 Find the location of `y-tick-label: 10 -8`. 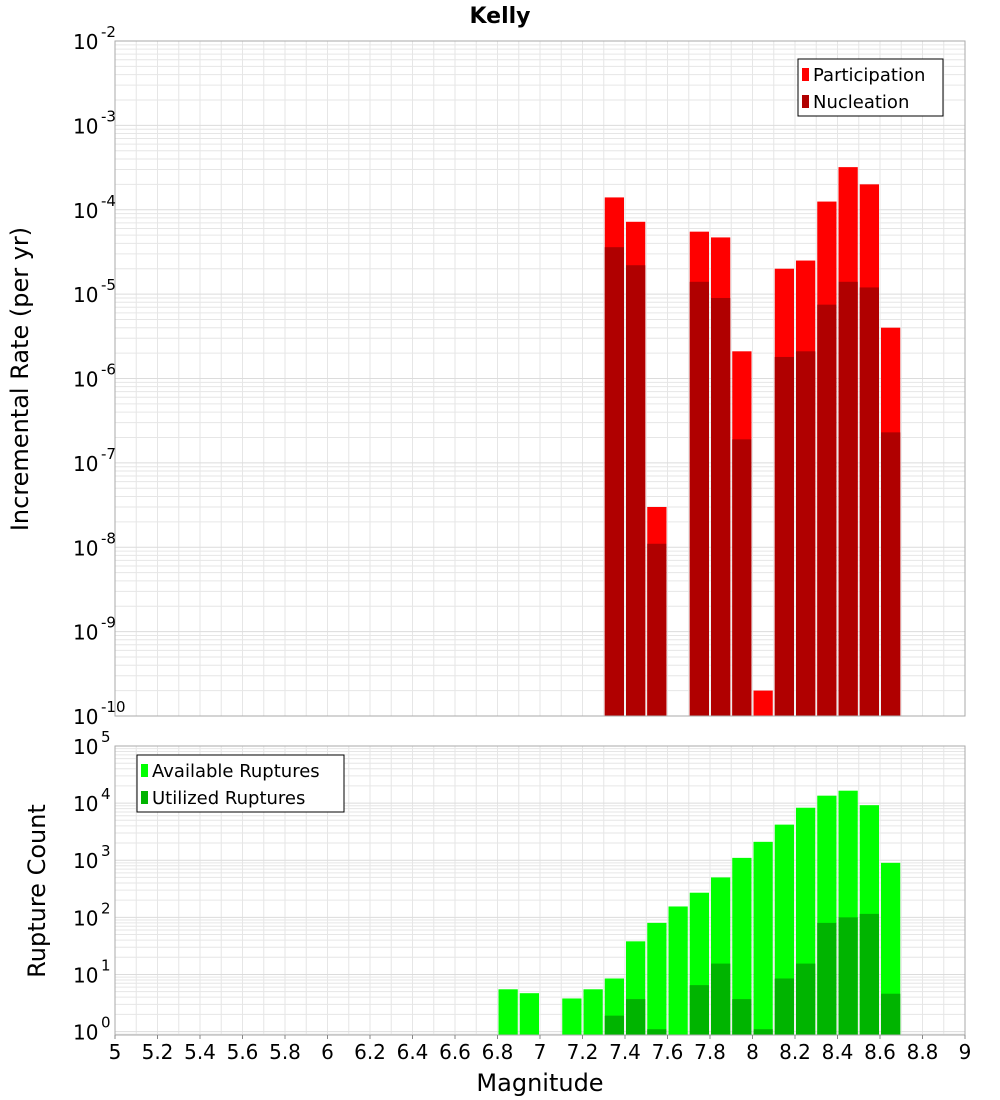

y-tick-label: 10 -8 is located at coordinates (94, 544).